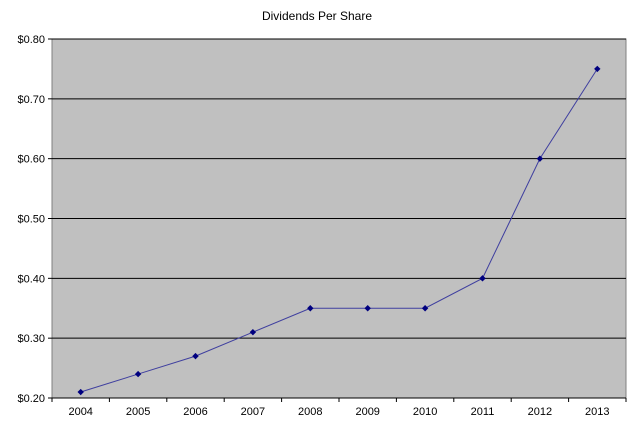 The image size is (640, 430). What do you see at coordinates (80, 412) in the screenshot?
I see `x-tick-label: 2004` at bounding box center [80, 412].